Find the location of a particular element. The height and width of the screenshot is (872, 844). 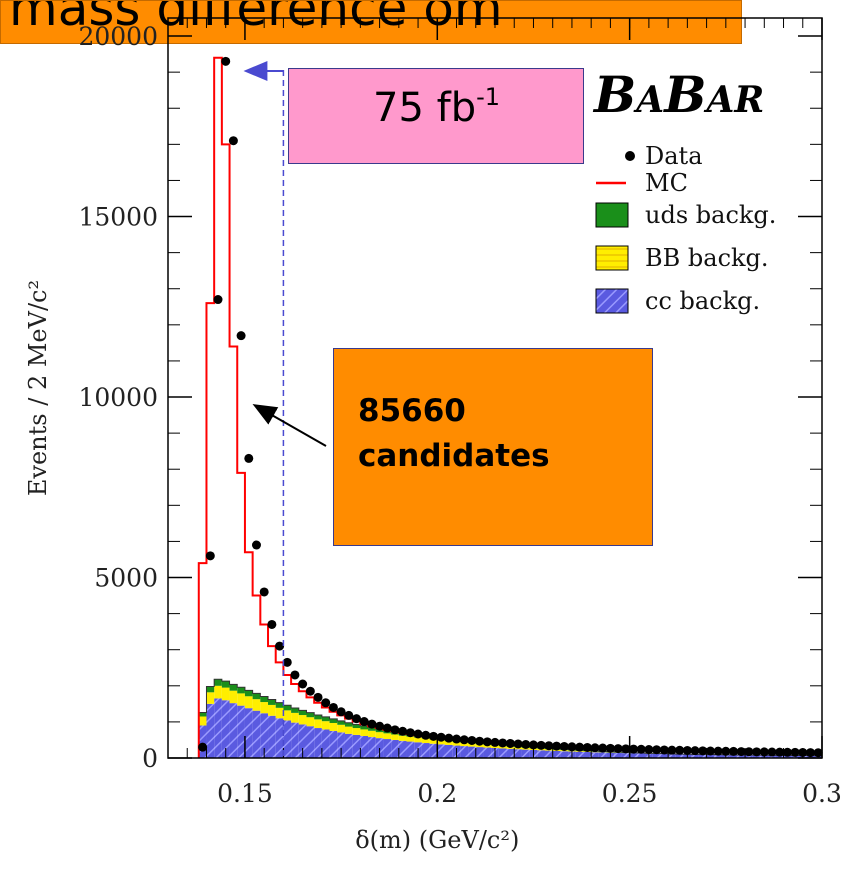

x-tick-label: 0.2 is located at coordinates (437, 793).